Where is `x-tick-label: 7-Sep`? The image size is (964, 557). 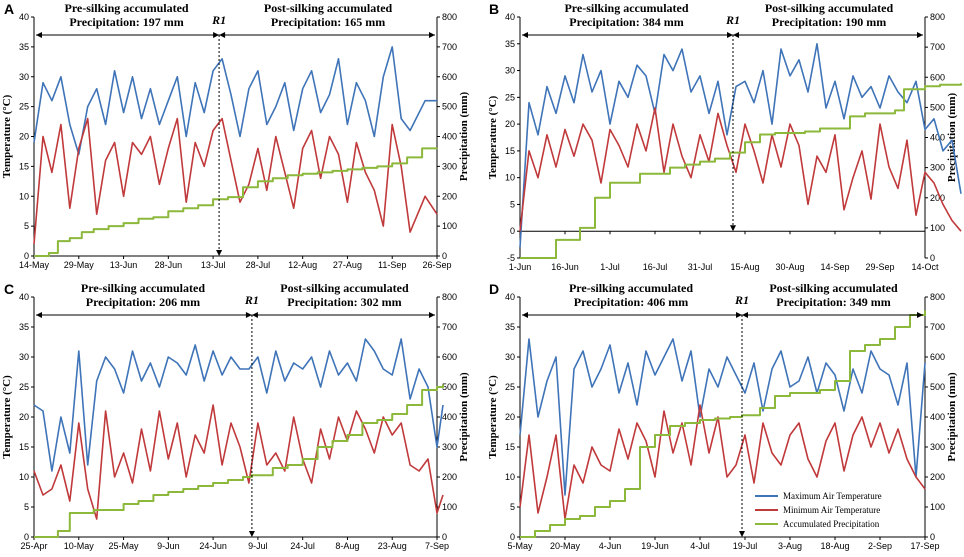
x-tick-label: 7-Sep is located at coordinates (437, 546).